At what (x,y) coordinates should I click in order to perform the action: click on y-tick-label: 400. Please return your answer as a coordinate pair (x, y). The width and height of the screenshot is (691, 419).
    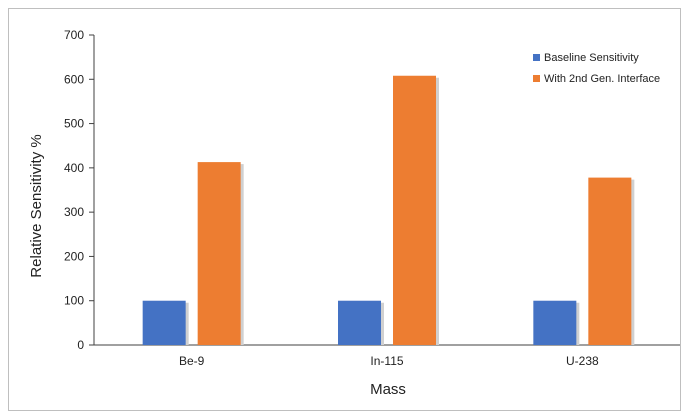
    Looking at the image, I should click on (74, 168).